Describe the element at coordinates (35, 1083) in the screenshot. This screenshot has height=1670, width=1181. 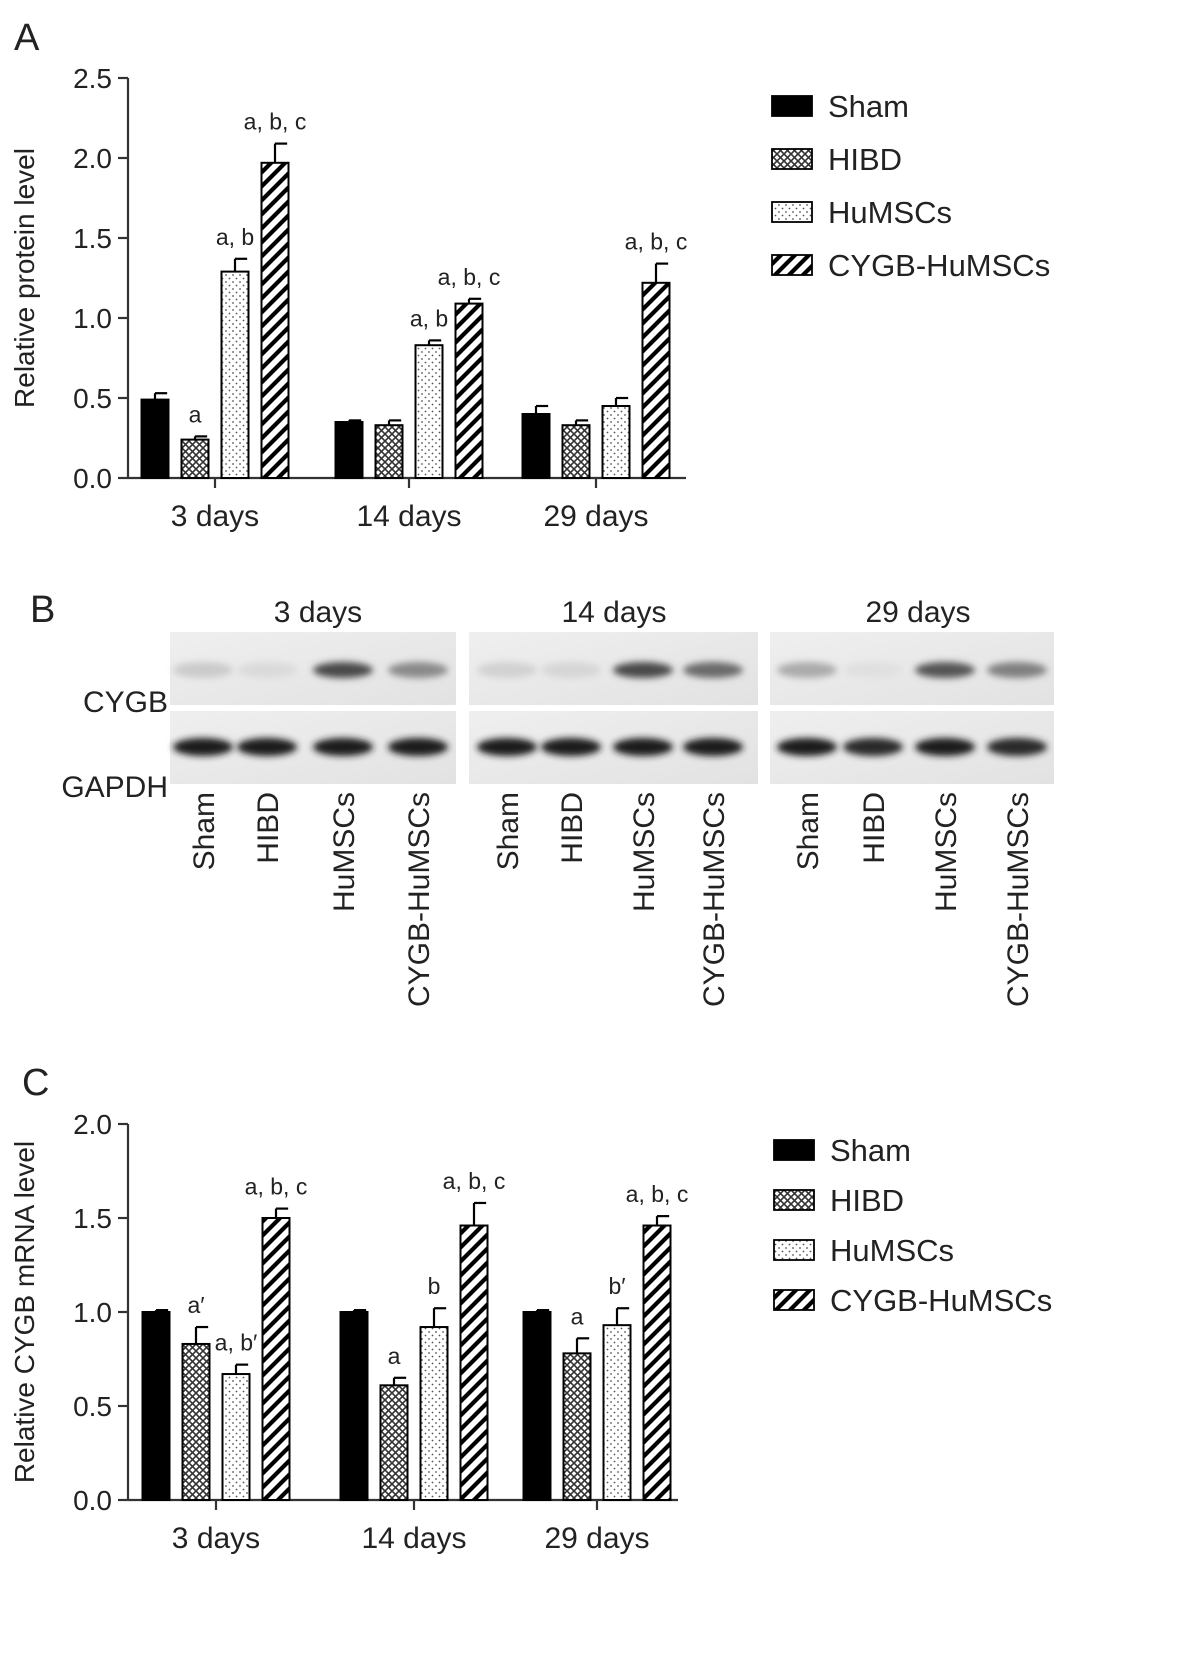
I see `panel-label-c: C` at that location.